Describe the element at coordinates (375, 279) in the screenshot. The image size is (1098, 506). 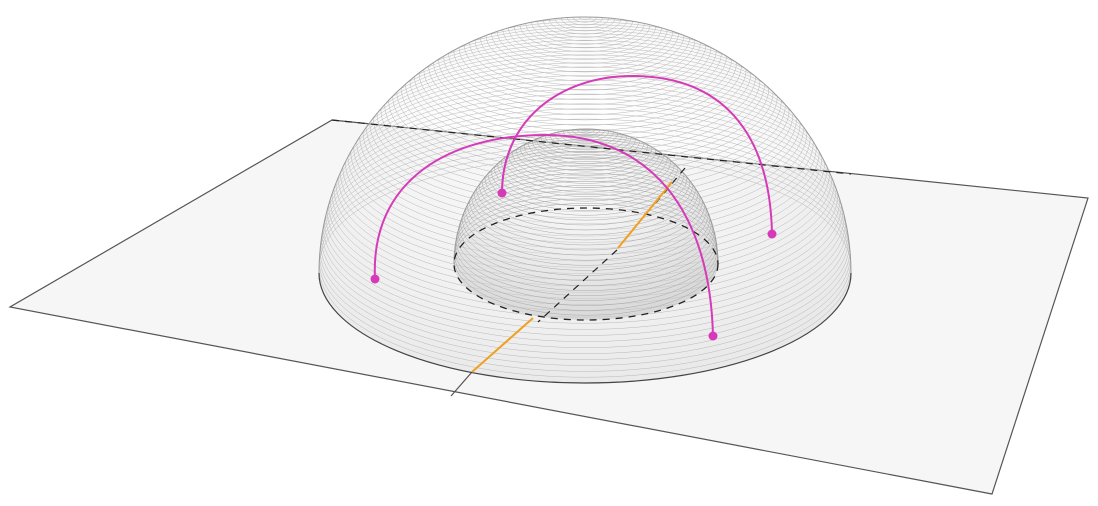
I see `geodesic-endpoint-left-a` at that location.